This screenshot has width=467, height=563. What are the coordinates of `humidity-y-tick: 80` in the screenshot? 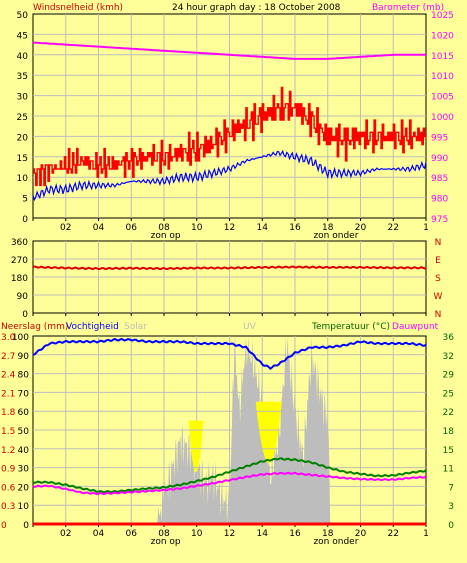 It's located at (24, 376).